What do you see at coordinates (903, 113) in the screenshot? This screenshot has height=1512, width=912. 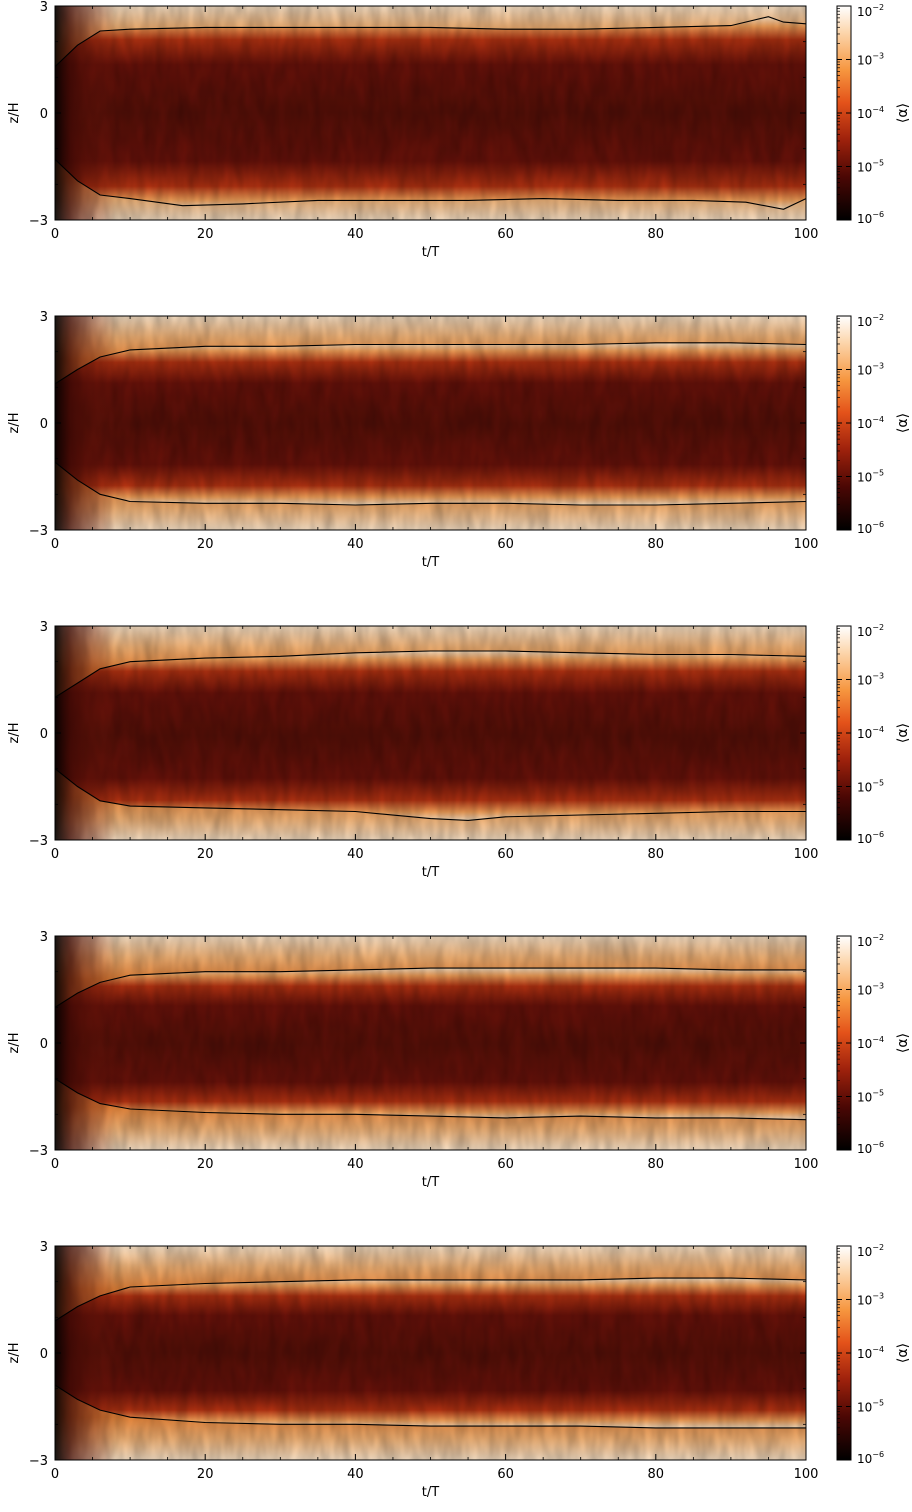 I see `colorbar-label: ⟨α⟩` at bounding box center [903, 113].